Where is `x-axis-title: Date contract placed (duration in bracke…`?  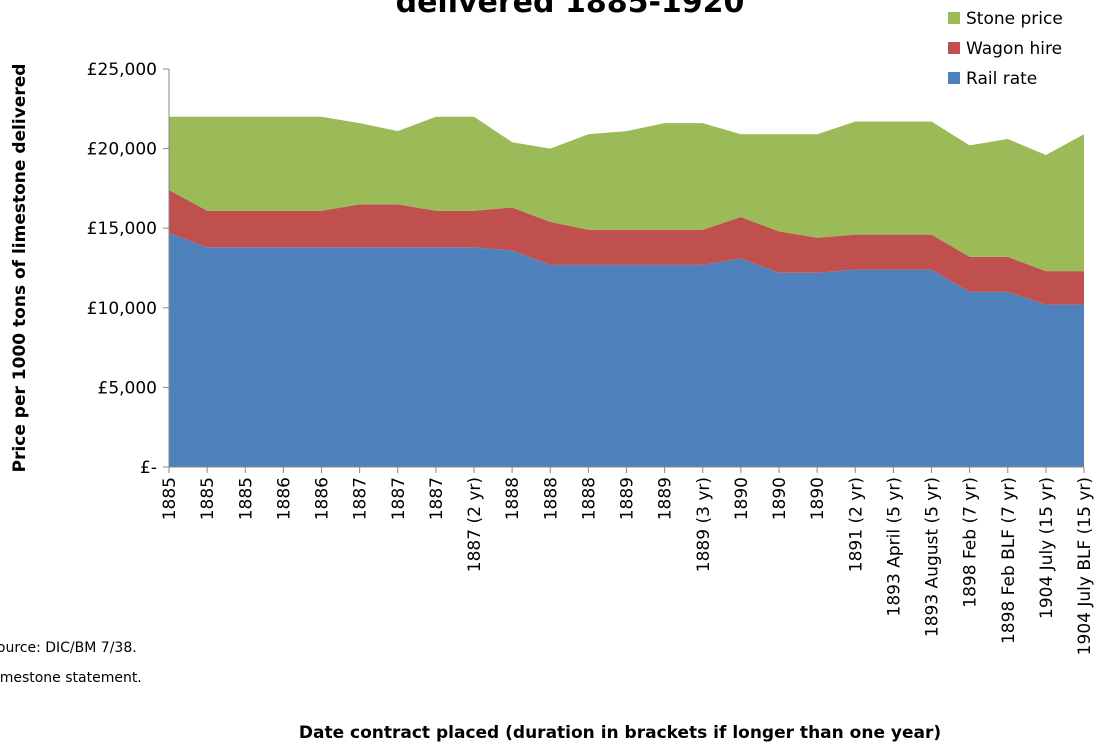 x-axis-title: Date contract placed (duration in bracke… is located at coordinates (620, 733).